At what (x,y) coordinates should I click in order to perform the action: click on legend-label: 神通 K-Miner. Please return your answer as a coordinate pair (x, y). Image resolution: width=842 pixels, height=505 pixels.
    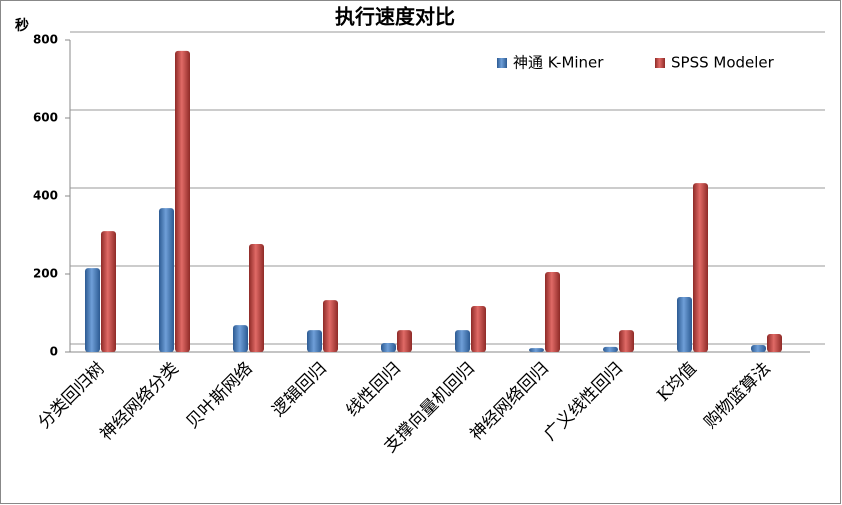
    Looking at the image, I should click on (558, 63).